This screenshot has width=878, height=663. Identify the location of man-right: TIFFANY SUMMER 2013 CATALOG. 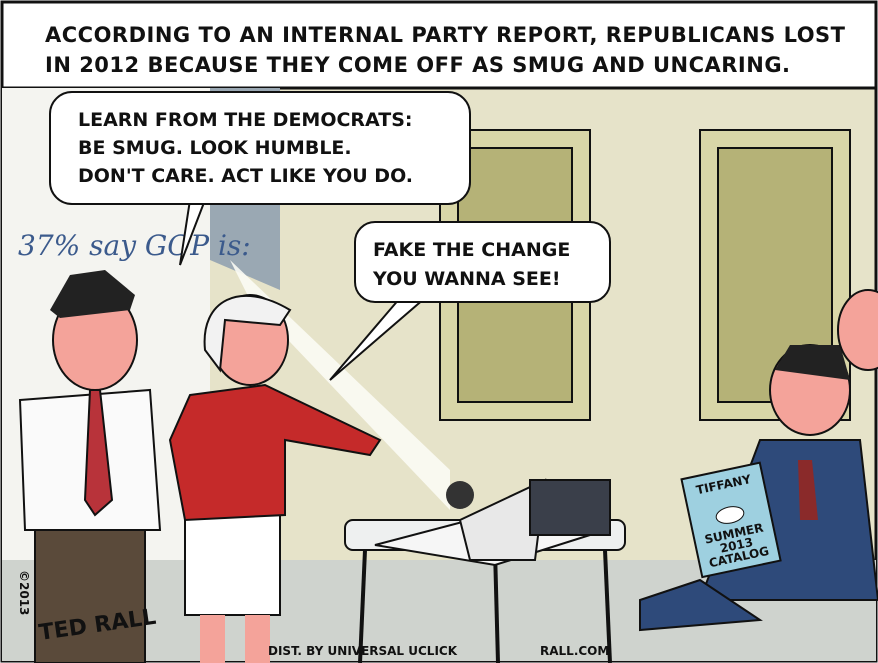
(758, 460).